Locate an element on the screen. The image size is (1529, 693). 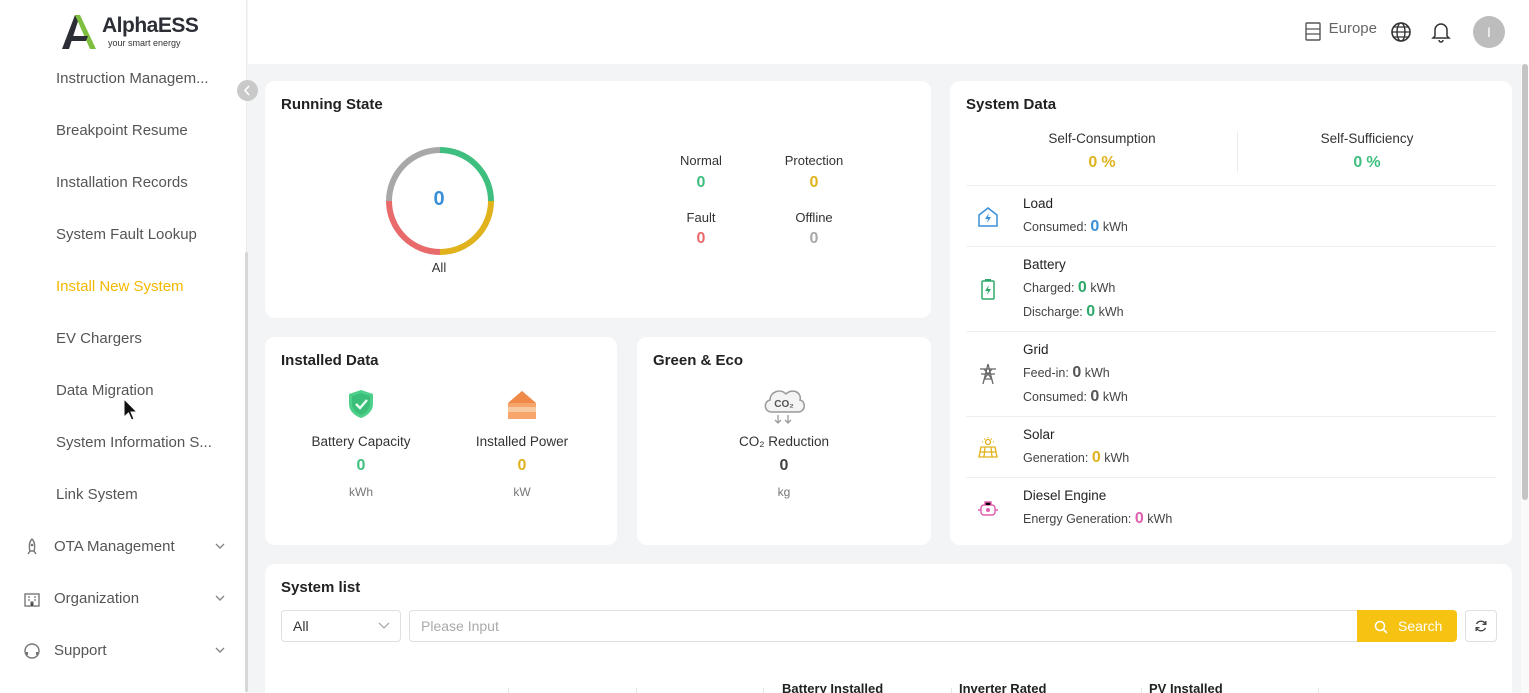
sidebar-scrollbar is located at coordinates (246, 472).